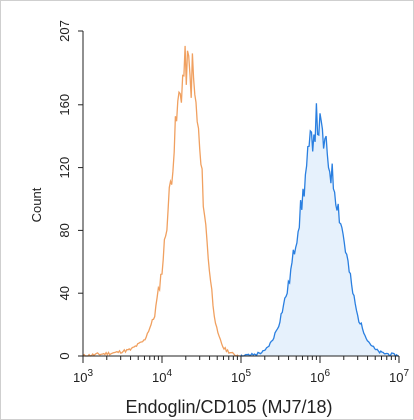  What do you see at coordinates (64, 293) in the screenshot?
I see `y-tick-label: 40` at bounding box center [64, 293].